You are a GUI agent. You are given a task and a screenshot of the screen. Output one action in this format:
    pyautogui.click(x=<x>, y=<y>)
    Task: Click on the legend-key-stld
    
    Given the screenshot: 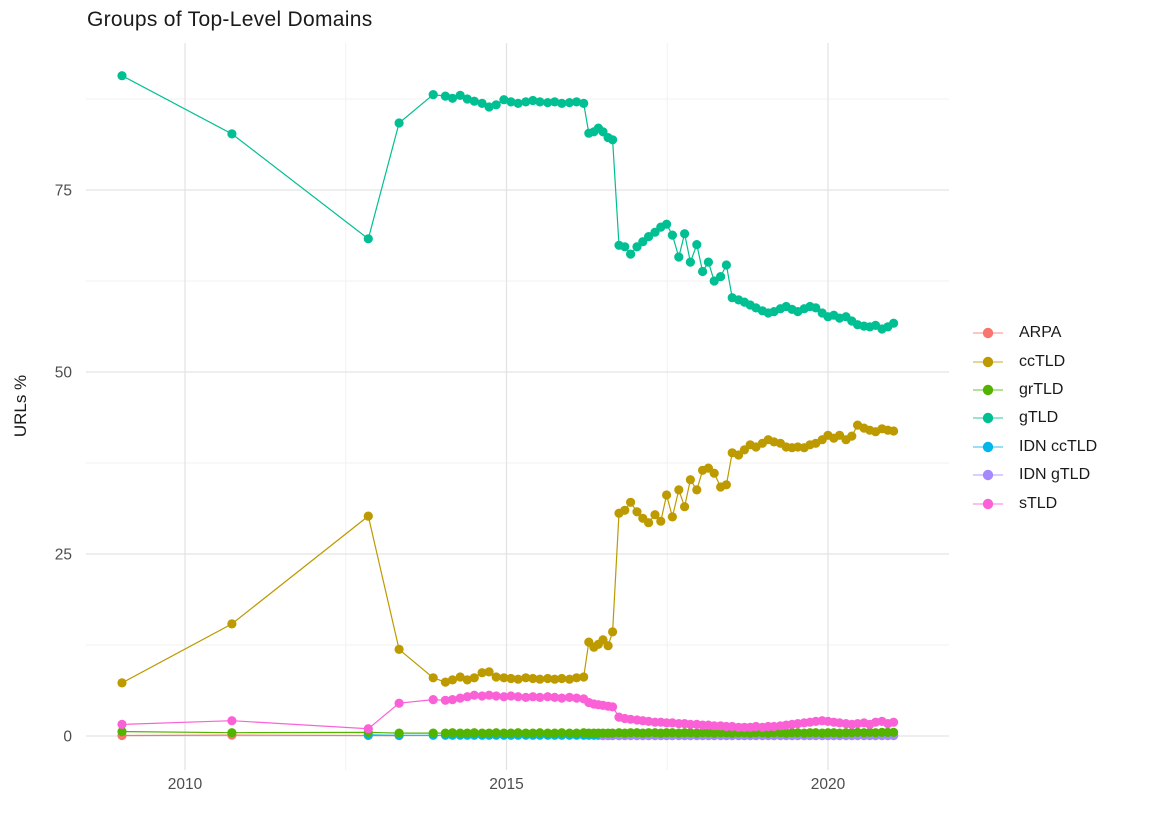 What is the action you would take?
    pyautogui.click(x=988, y=503)
    